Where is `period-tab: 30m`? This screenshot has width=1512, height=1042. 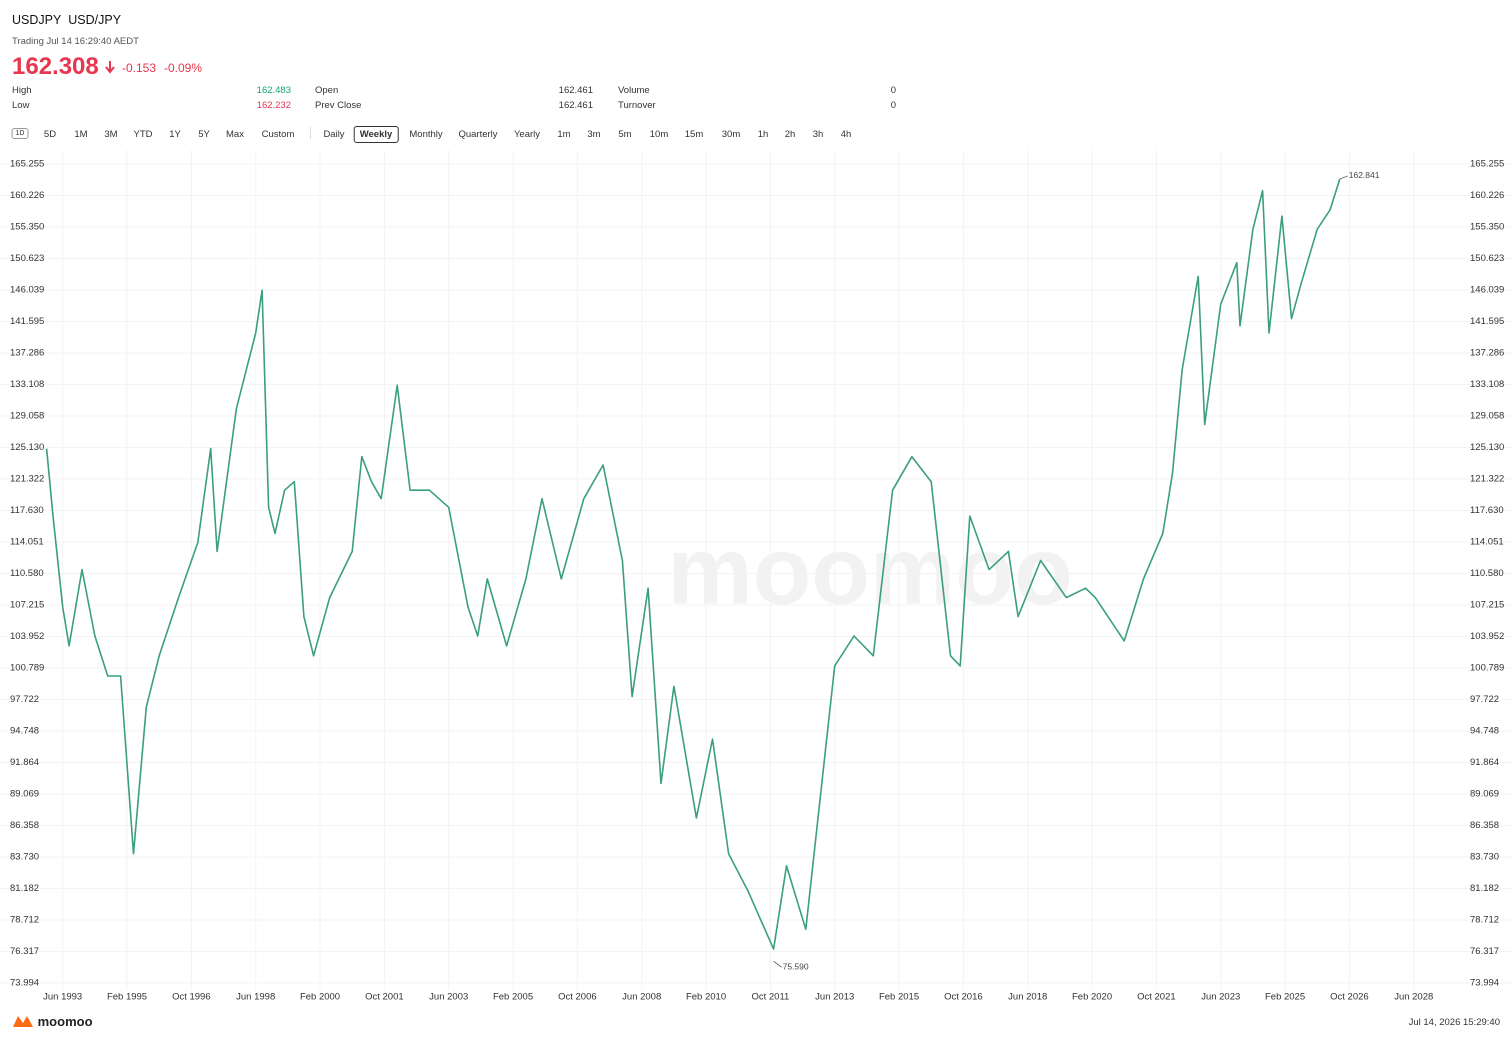 period-tab: 30m is located at coordinates (731, 134).